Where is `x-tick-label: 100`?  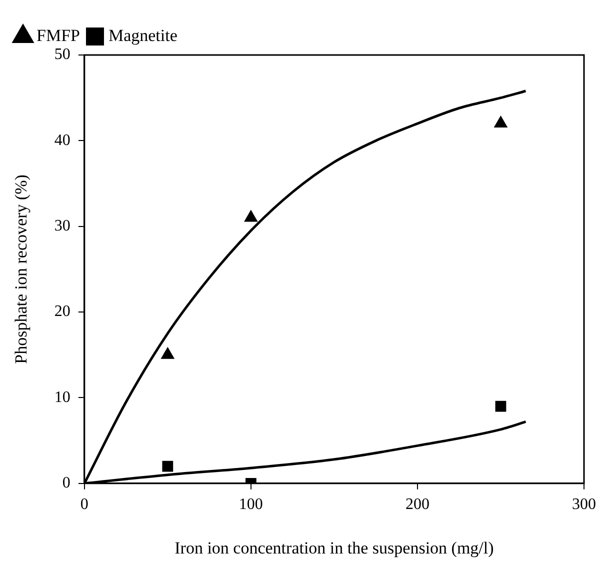 x-tick-label: 100 is located at coordinates (250, 505).